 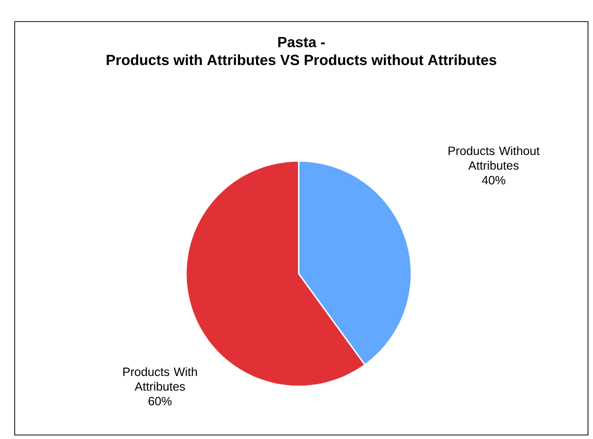 What do you see at coordinates (301, 60) in the screenshot?
I see `chart-subtitle: Products with Attributes VS Products without Attributes` at bounding box center [301, 60].